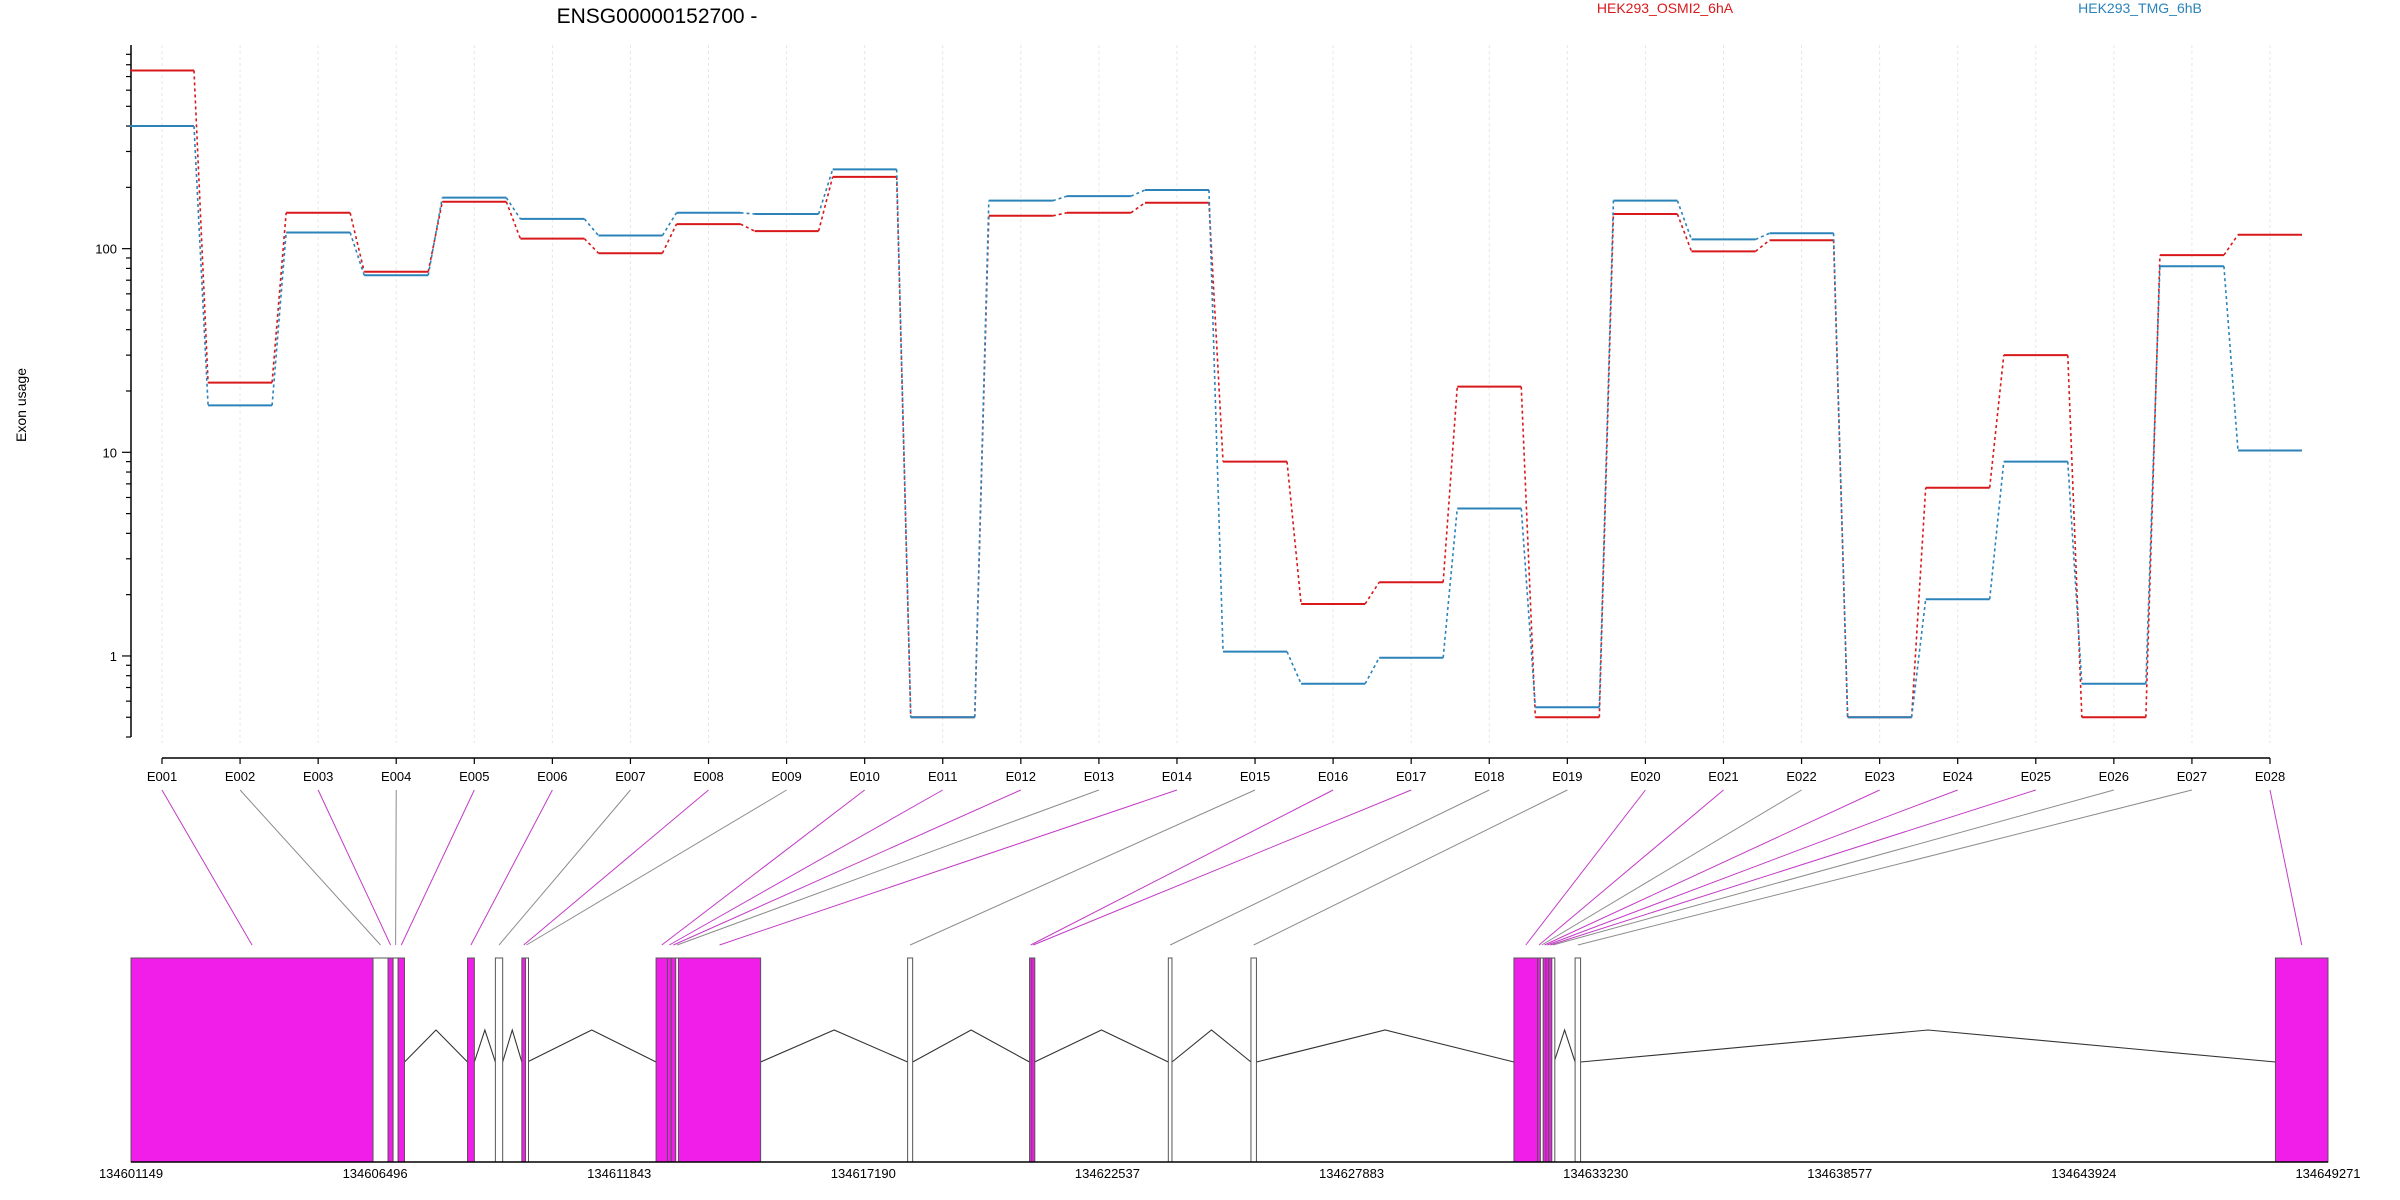 This screenshot has height=1200, width=2400. What do you see at coordinates (2192, 776) in the screenshot?
I see `x-tick-label: E027` at bounding box center [2192, 776].